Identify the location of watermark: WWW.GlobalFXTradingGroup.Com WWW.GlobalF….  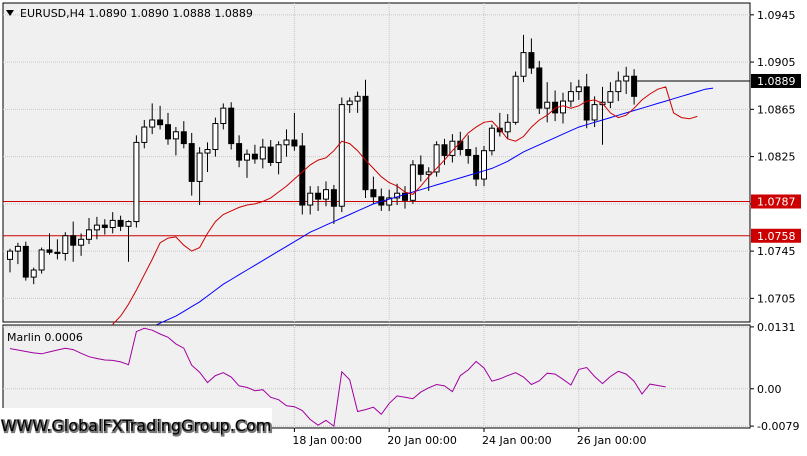
(136, 430).